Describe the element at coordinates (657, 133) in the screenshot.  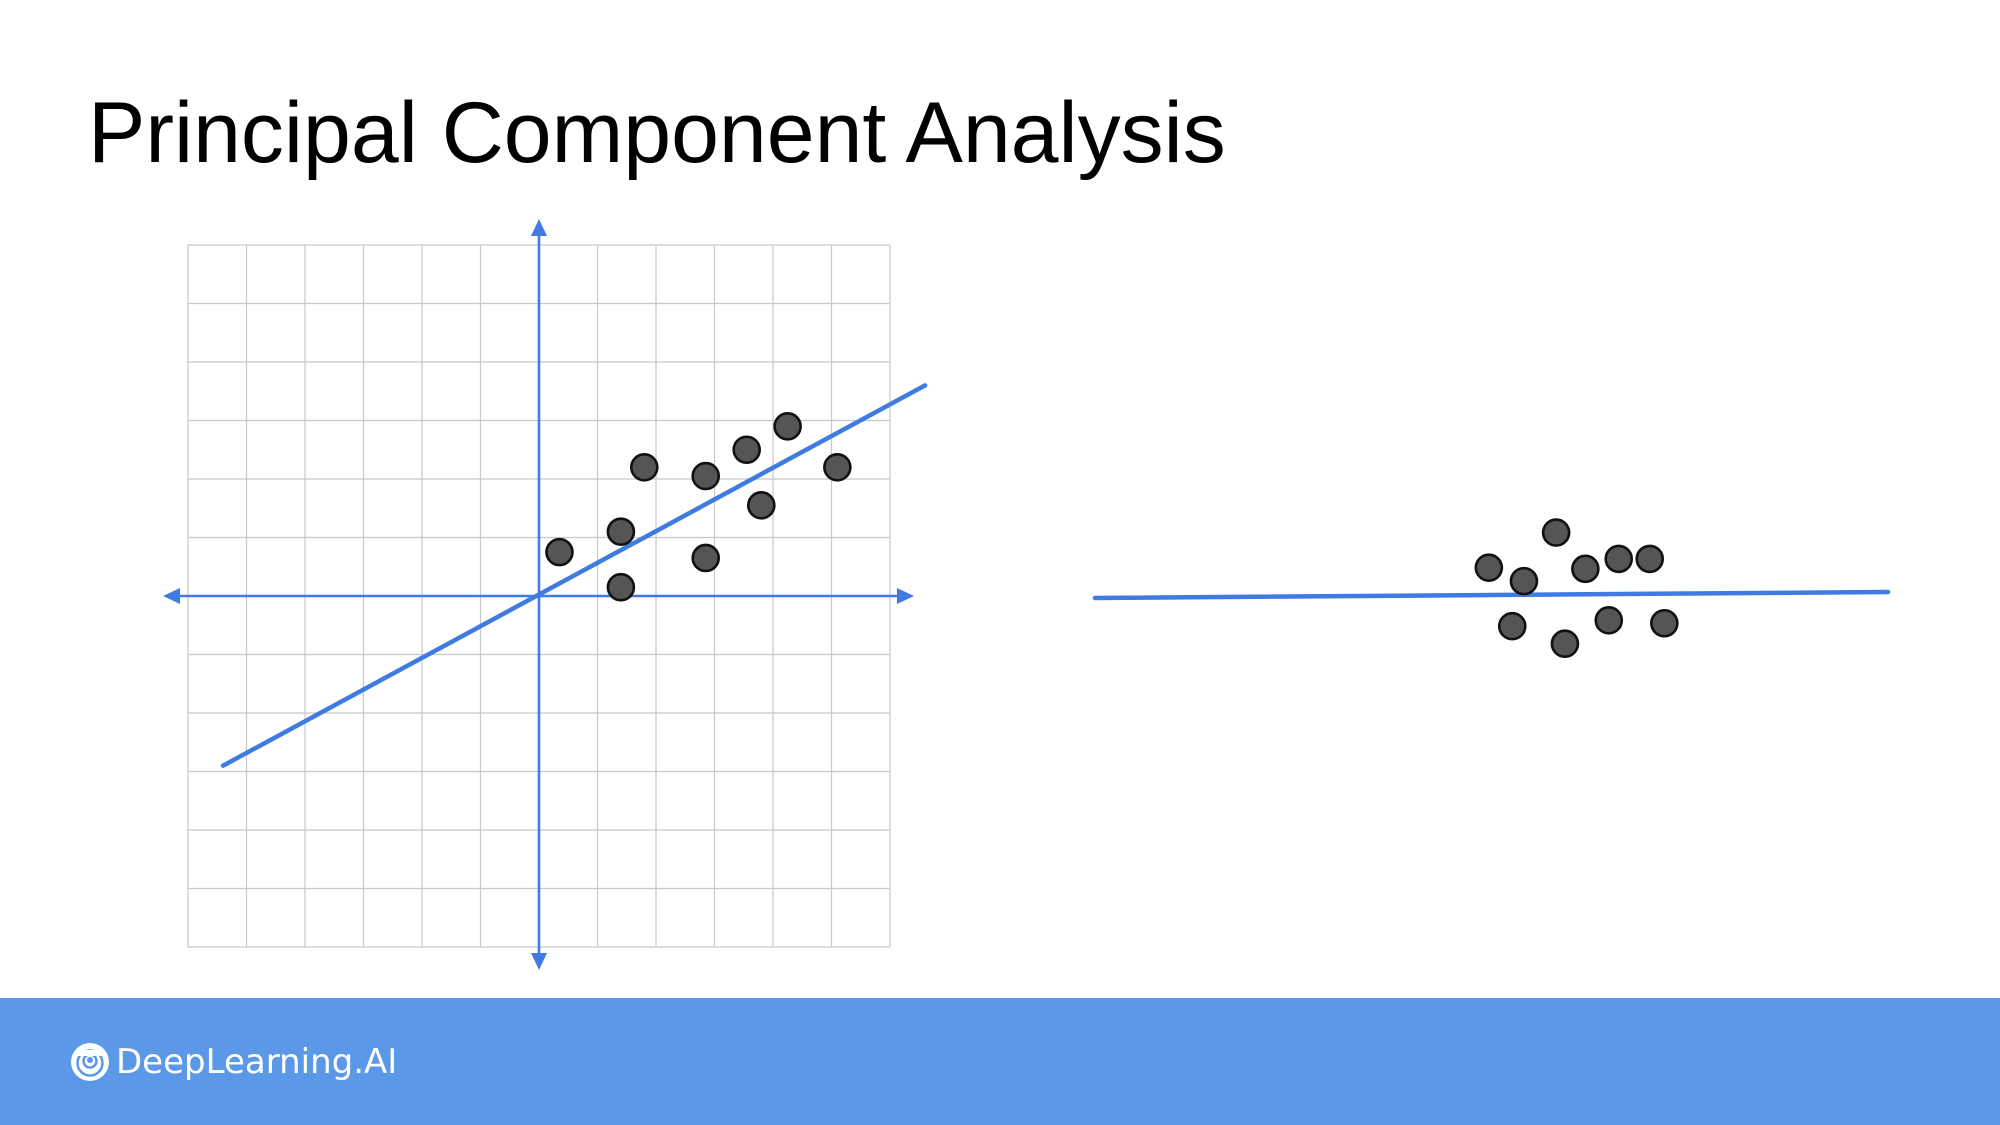
I see `slide-title: Principal Component Analysis` at that location.